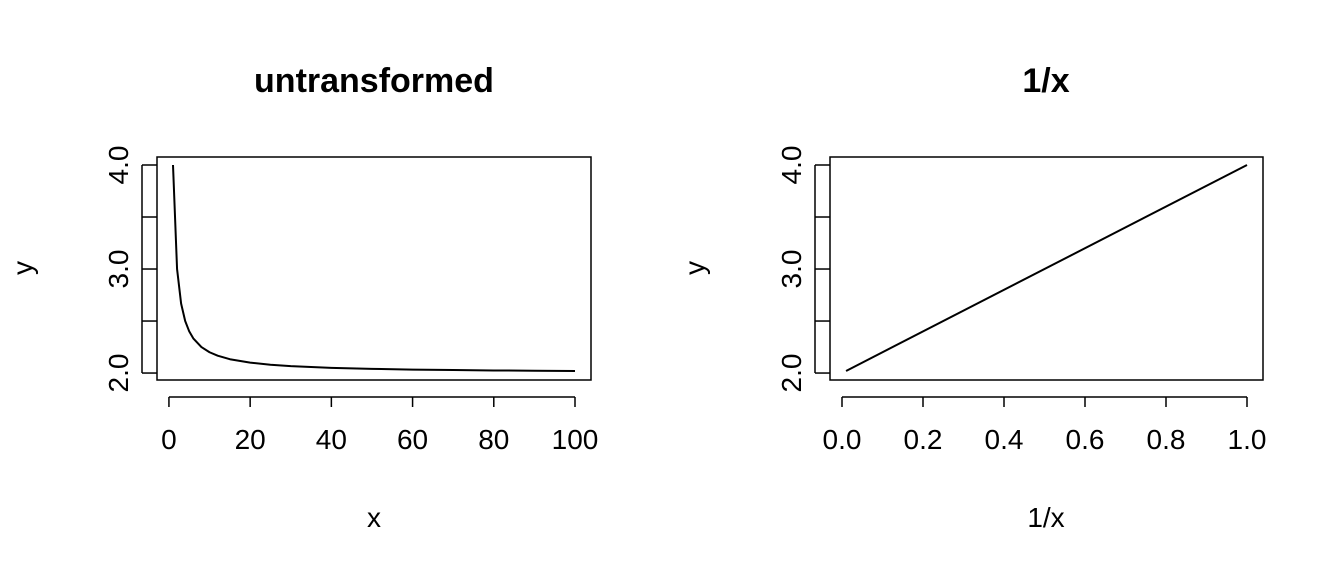 This screenshot has width=1344, height=576. Describe the element at coordinates (575, 439) in the screenshot. I see `x-tick-label: 100` at that location.